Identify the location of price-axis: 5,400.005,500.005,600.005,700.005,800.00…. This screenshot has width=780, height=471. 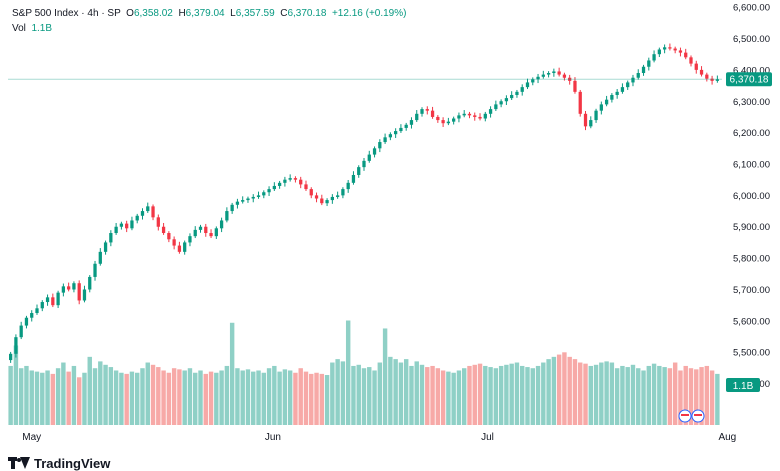
(751, 196).